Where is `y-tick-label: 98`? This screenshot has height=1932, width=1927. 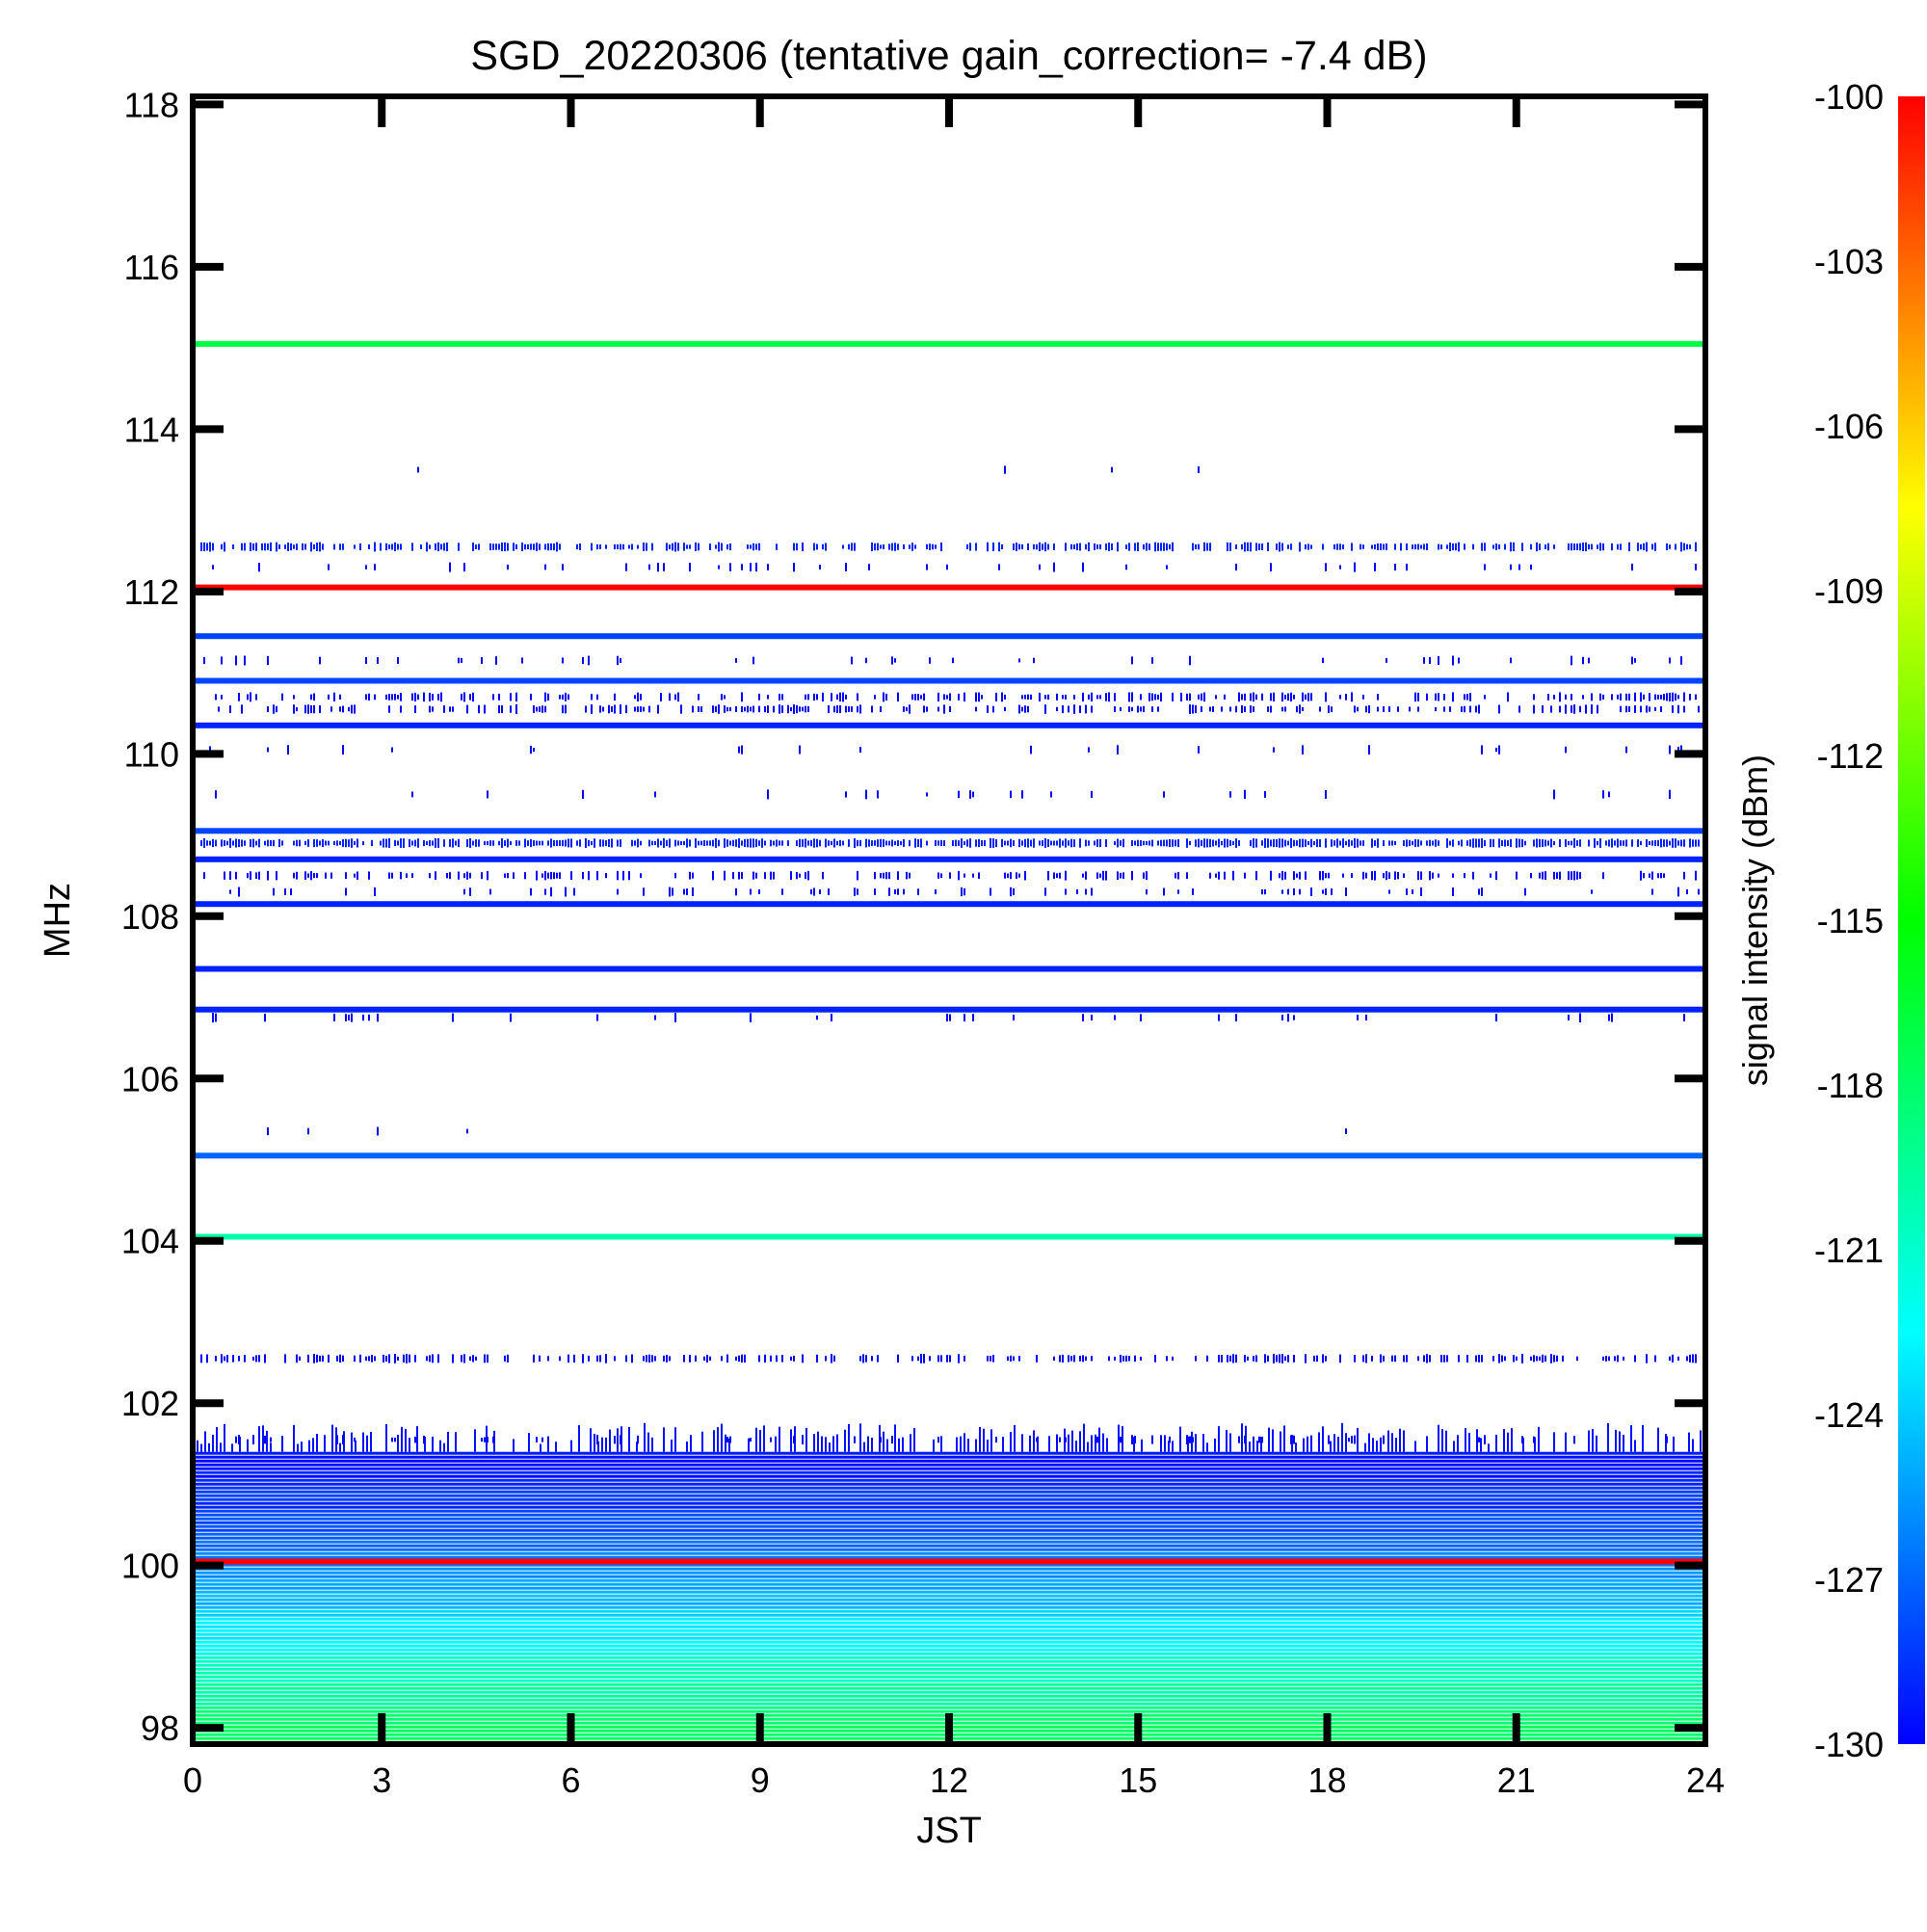
y-tick-label: 98 is located at coordinates (160, 1728).